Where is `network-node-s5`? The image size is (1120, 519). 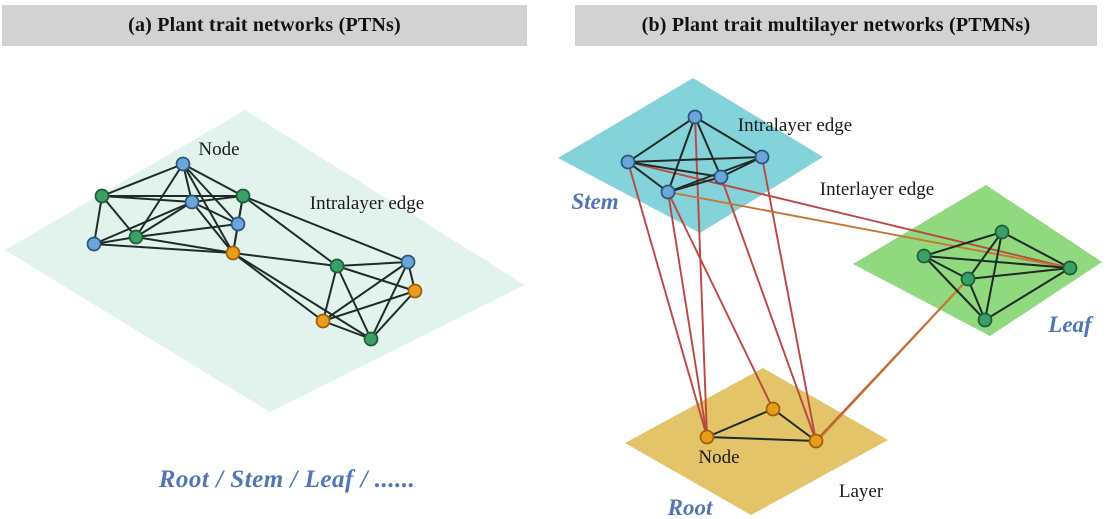 network-node-s5 is located at coordinates (668, 192).